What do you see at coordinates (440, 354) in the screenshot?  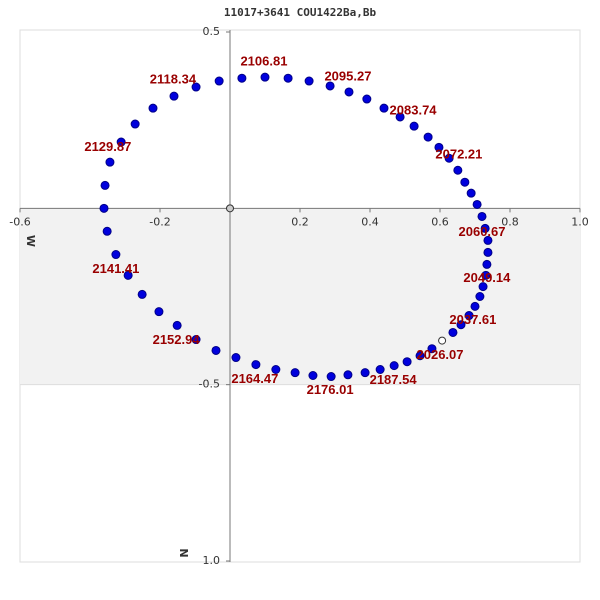 I see `epoch-label: 2026.07` at bounding box center [440, 354].